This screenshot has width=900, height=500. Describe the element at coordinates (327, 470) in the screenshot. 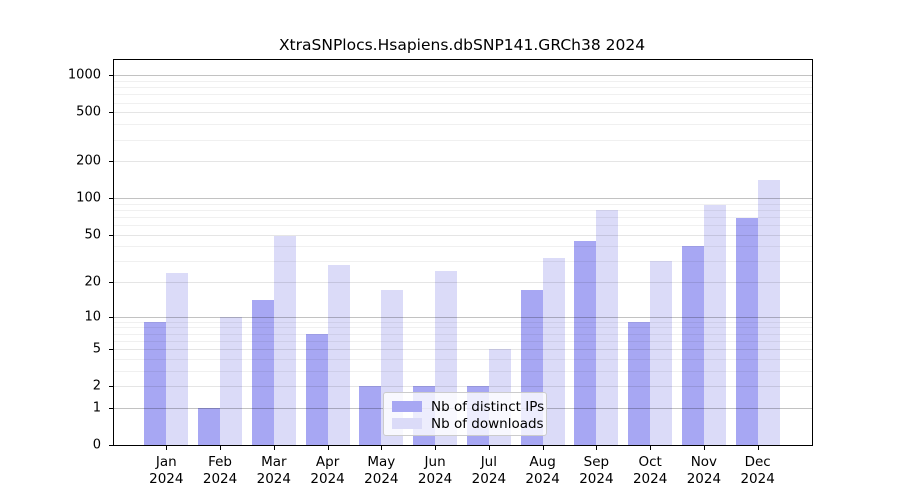

I see `x-tick-label: Apr 2024` at that location.